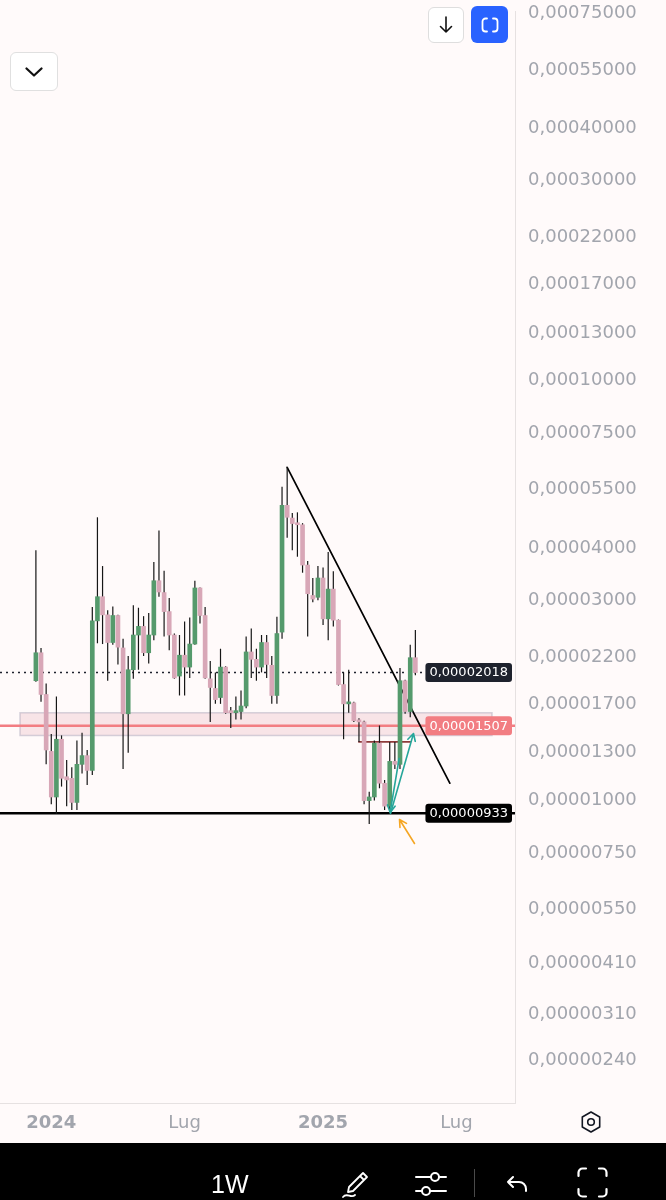  I want to click on y-tick-label: 0,00000550, so click(582, 908).